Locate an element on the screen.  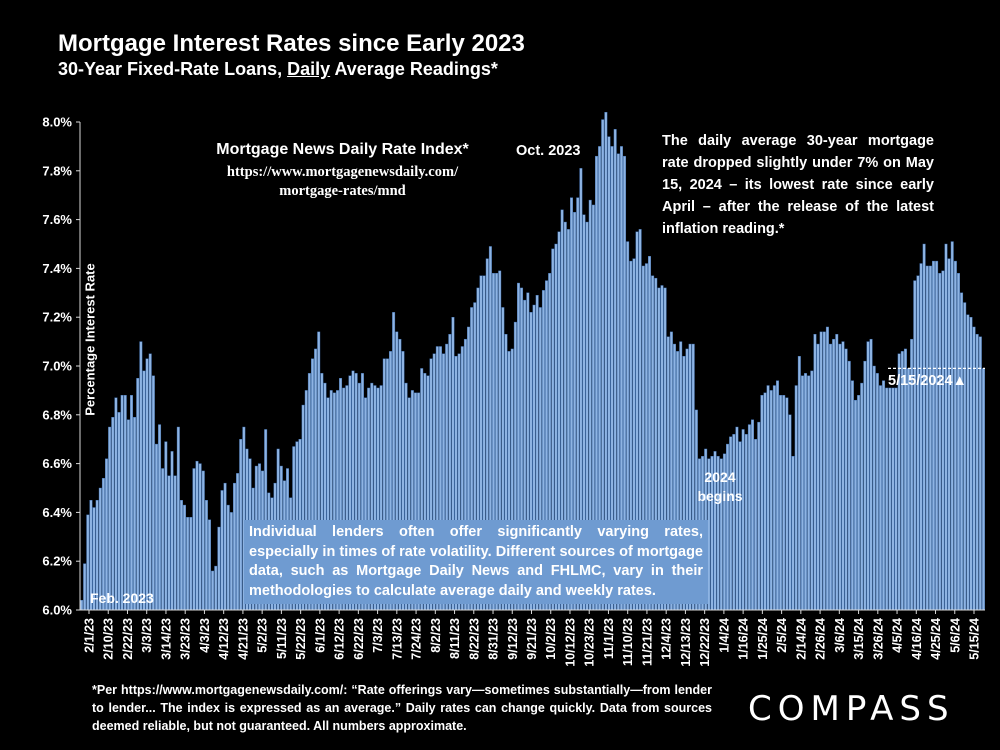
x-tick-label: 5/22/23 is located at coordinates (301, 639).